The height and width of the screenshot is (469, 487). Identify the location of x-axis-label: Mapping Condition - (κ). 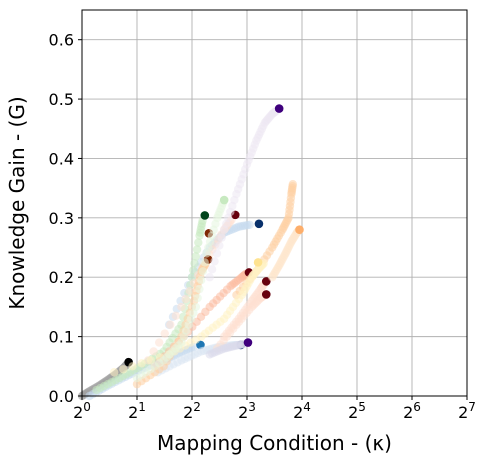
(274, 443).